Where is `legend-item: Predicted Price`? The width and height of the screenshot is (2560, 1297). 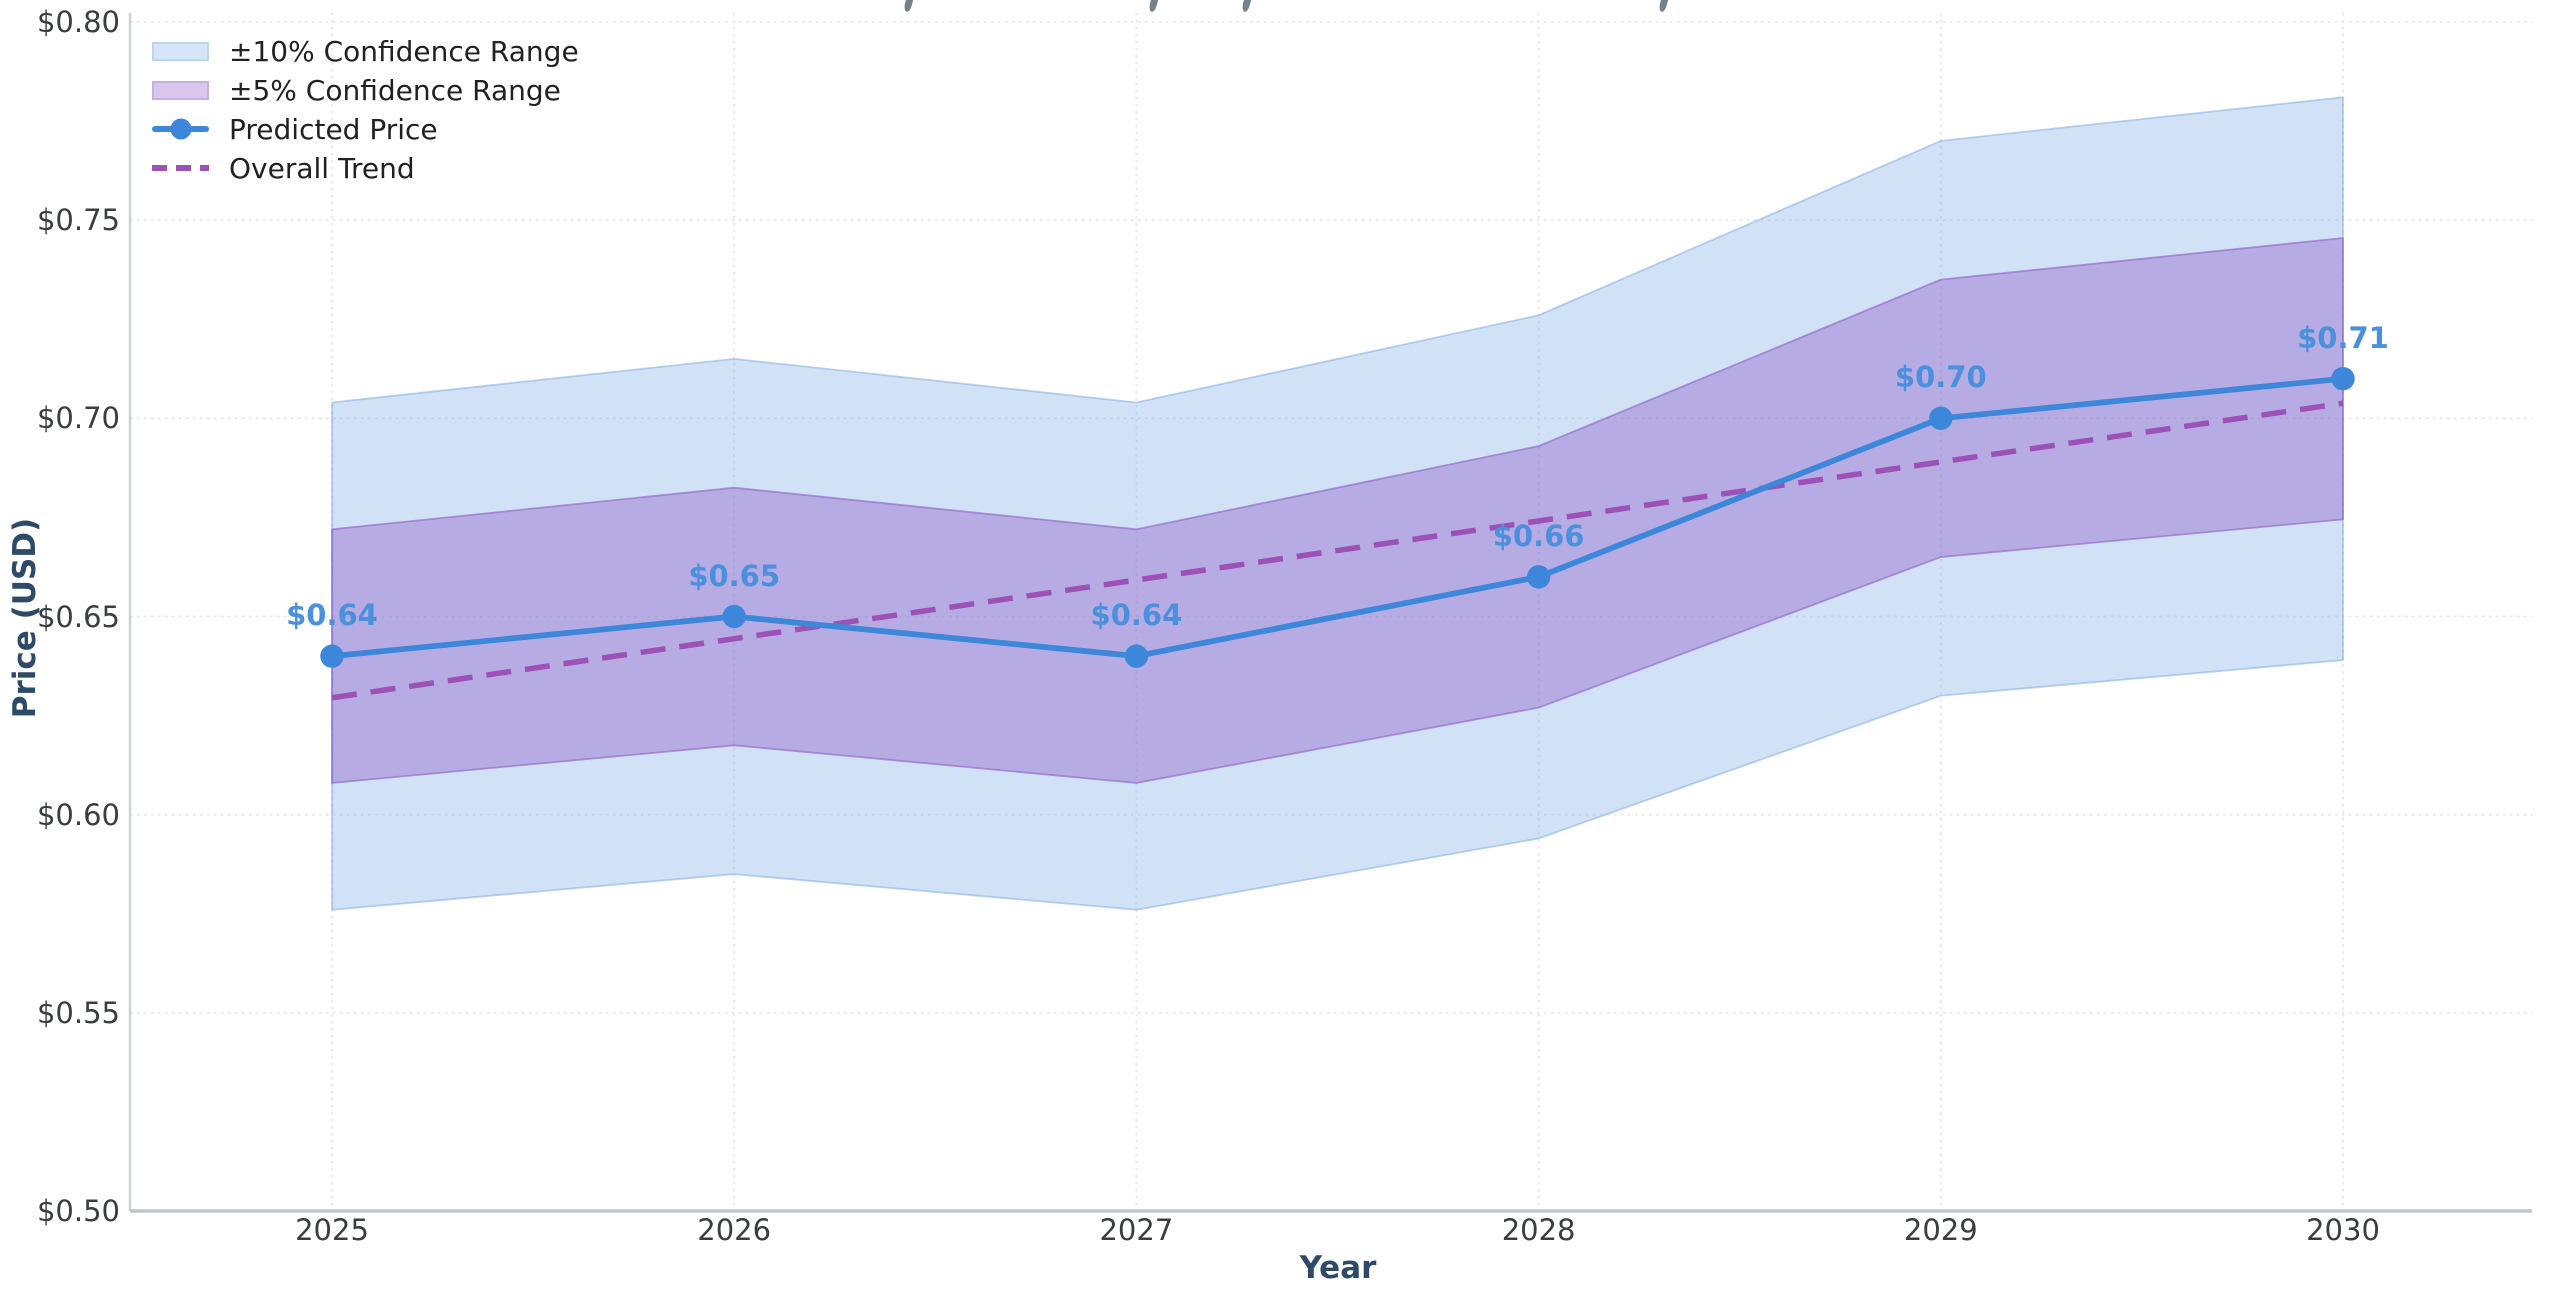
legend-item: Predicted Price is located at coordinates (365, 129).